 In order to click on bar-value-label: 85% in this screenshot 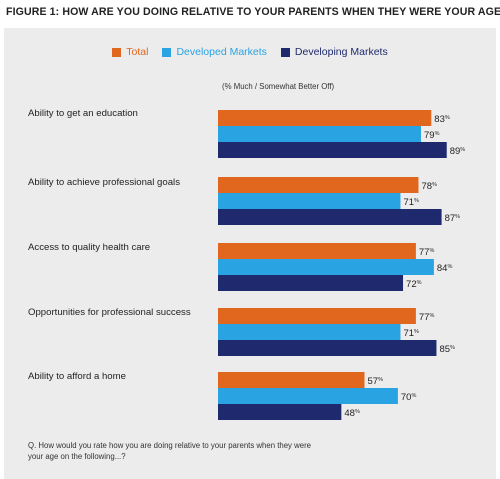, I will do `click(447, 349)`.